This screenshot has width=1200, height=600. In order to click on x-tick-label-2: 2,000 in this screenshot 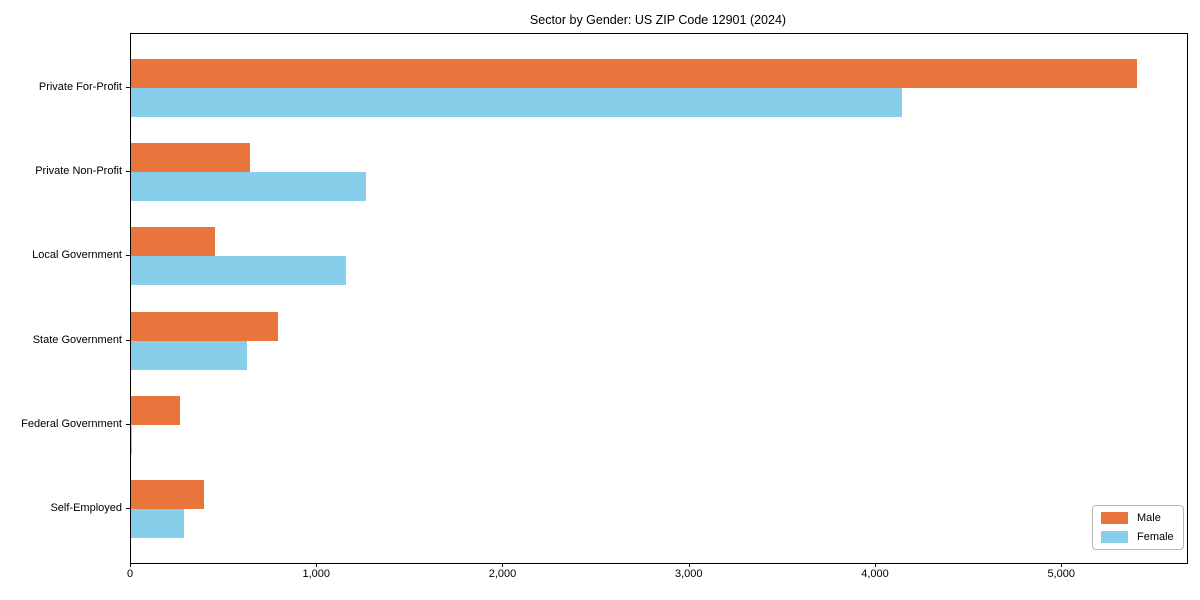, I will do `click(502, 574)`.